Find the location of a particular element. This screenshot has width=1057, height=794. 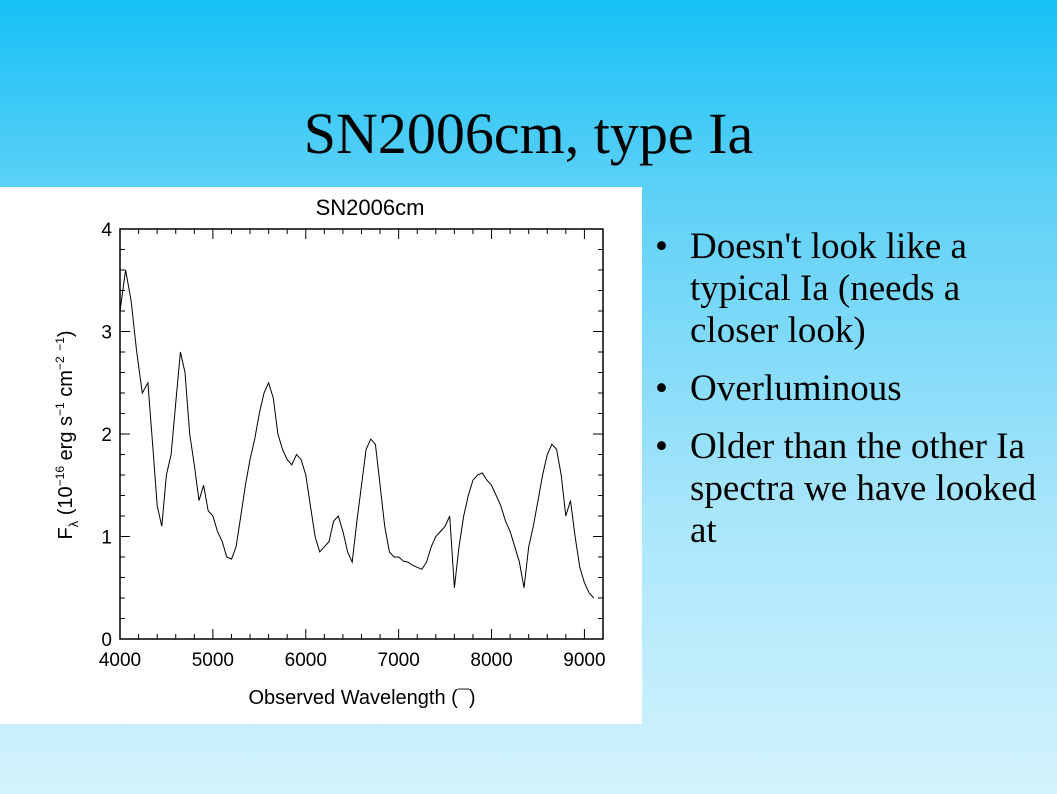

x-tick-labels: 4000 5000 6000 7000 8000 9000 is located at coordinates (352, 660).